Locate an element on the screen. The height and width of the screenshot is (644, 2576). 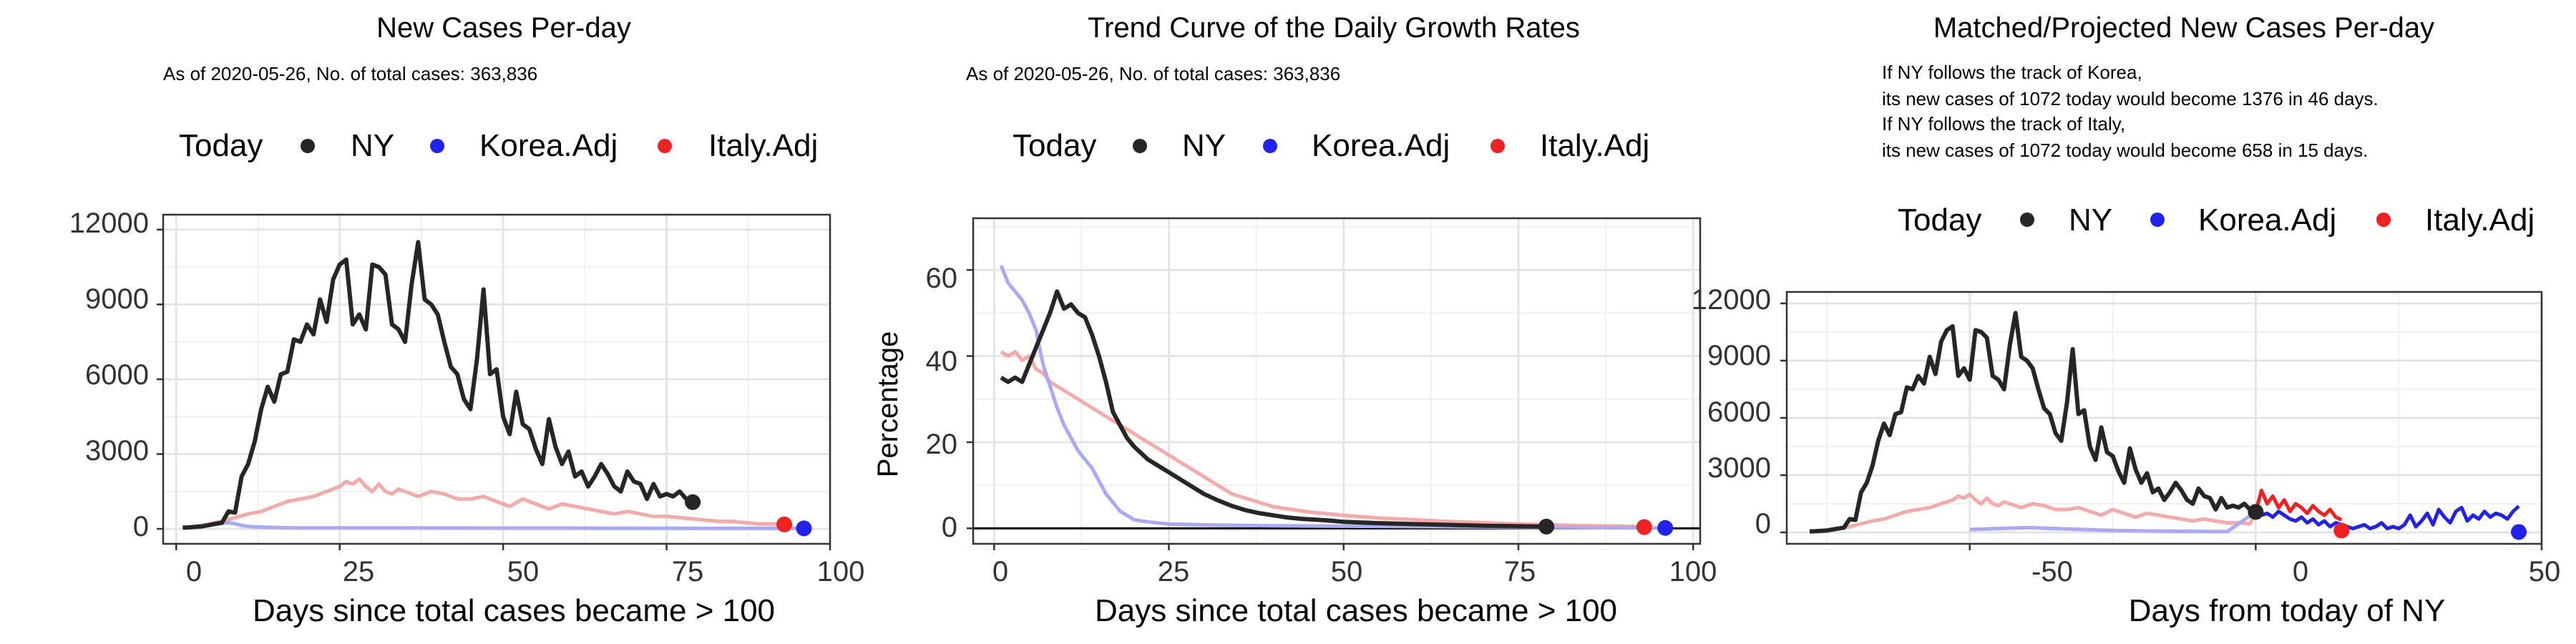
plot-border is located at coordinates (1337, 381).